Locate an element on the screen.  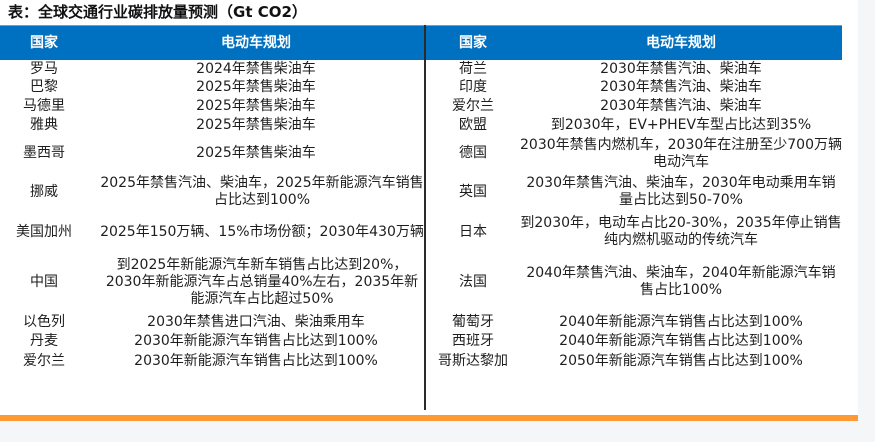
table-row: 爱尔兰 2030年新能源汽车销售占比达到100% is located at coordinates (212, 361).